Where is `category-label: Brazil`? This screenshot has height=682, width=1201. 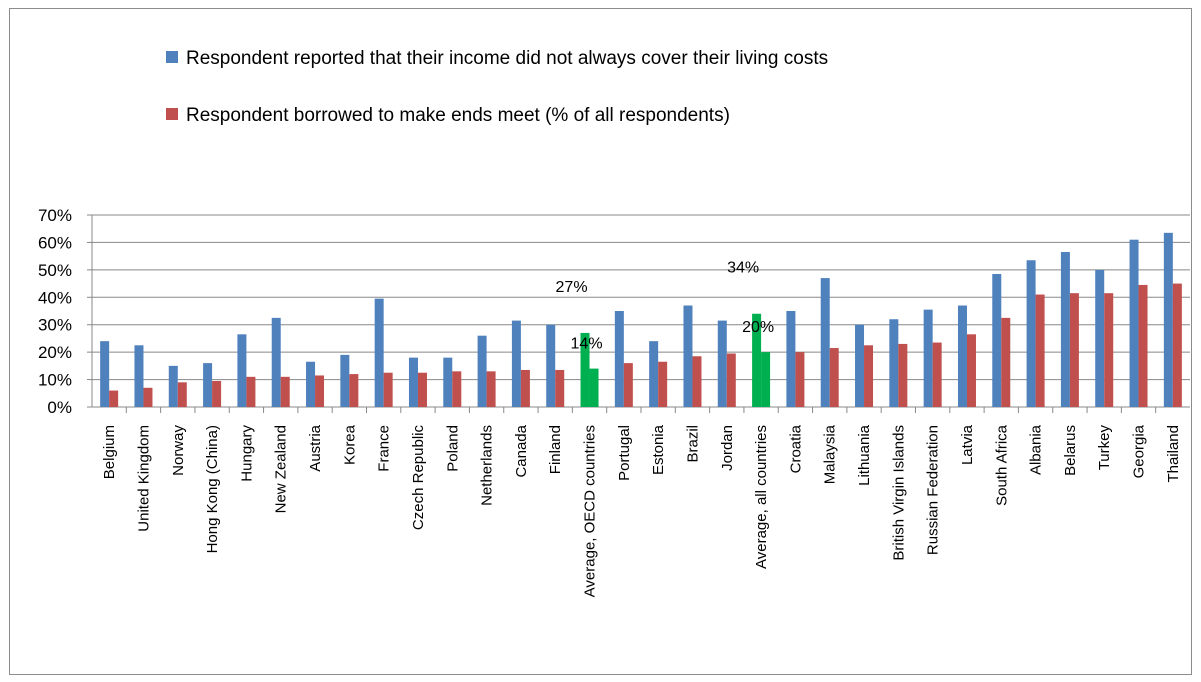 category-label: Brazil is located at coordinates (692, 444).